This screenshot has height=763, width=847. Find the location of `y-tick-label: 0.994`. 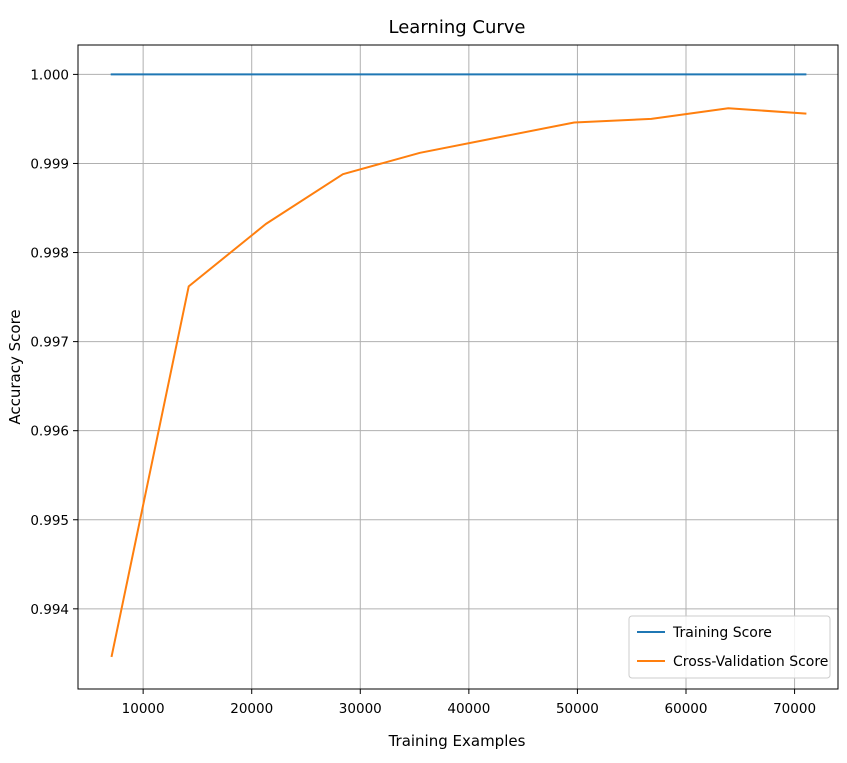

y-tick-label: 0.994 is located at coordinates (49, 610).